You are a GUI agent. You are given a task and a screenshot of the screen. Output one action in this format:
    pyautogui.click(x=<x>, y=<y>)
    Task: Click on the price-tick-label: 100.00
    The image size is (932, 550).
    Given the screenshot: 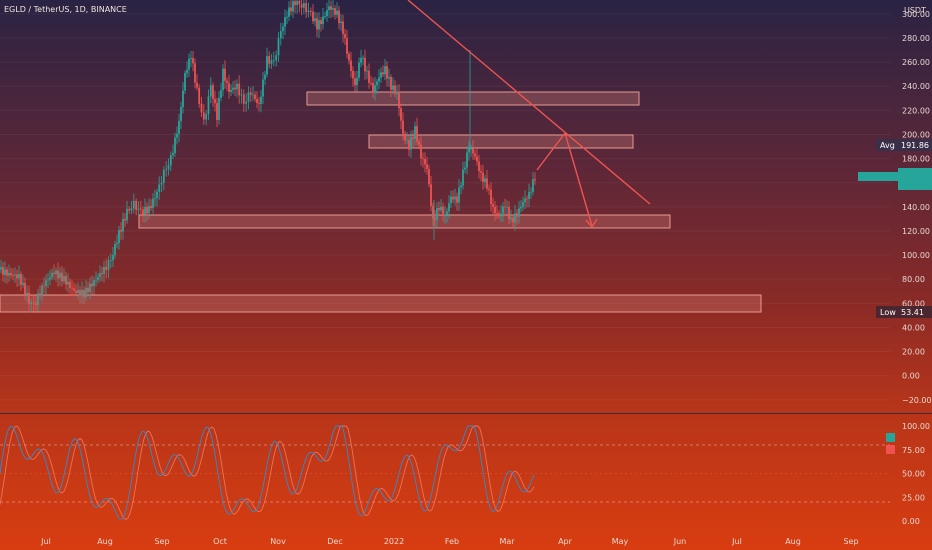 What is the action you would take?
    pyautogui.click(x=916, y=255)
    